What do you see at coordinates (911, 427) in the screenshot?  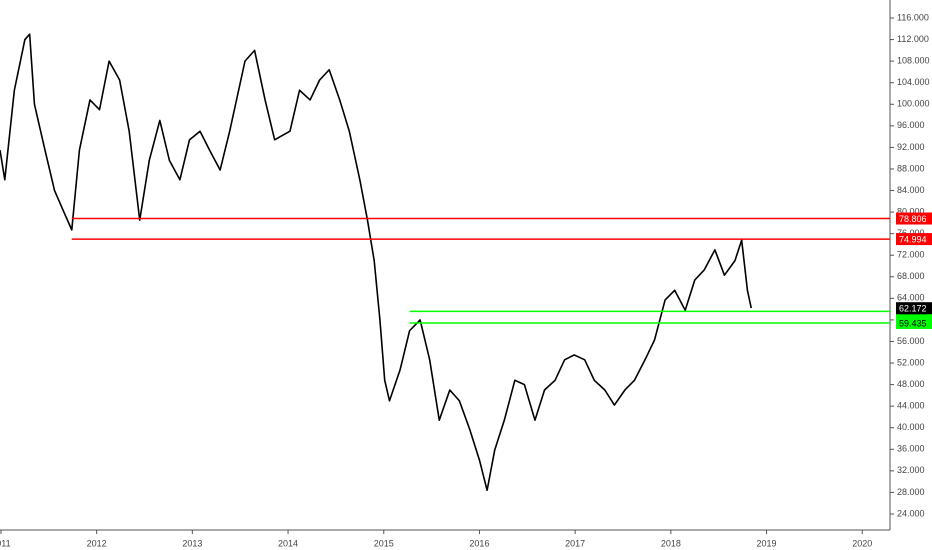 I see `y-tick-label: 40.000` at bounding box center [911, 427].